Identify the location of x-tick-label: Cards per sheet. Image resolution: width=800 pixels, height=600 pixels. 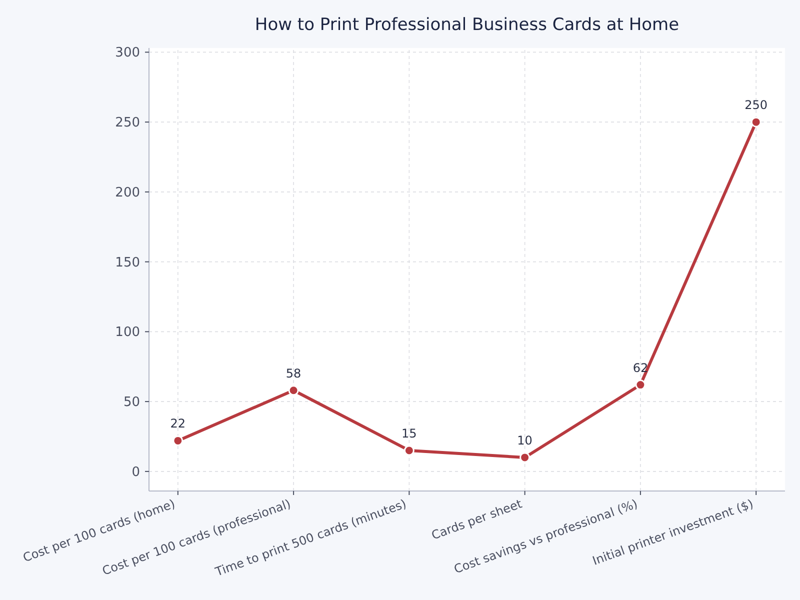
(477, 519).